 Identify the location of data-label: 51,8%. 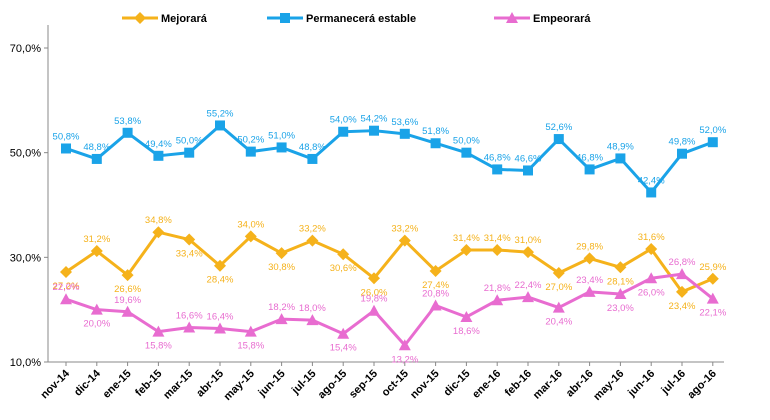
(435, 131).